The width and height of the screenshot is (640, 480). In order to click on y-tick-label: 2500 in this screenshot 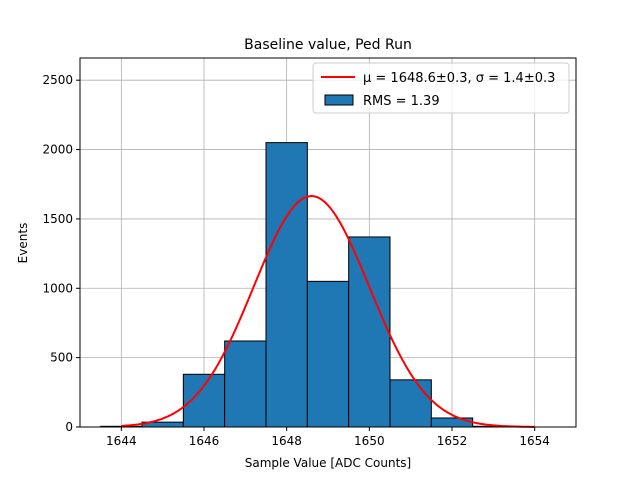, I will do `click(57, 80)`.